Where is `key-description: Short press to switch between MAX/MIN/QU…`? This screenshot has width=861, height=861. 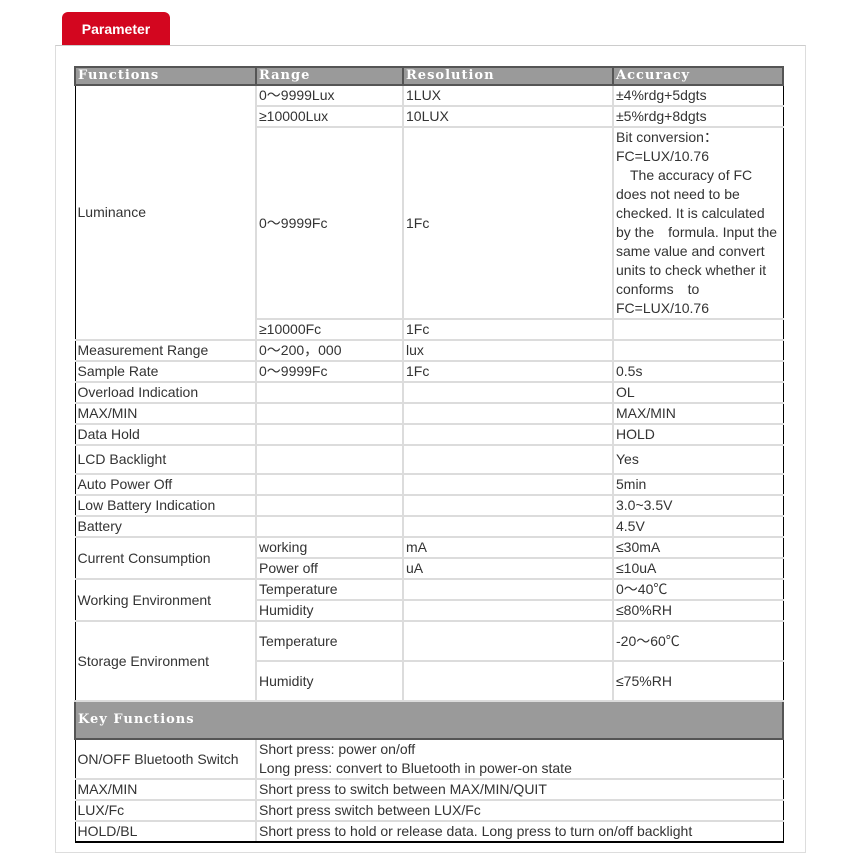 key-description: Short press to switch between MAX/MIN/QU… is located at coordinates (519, 789).